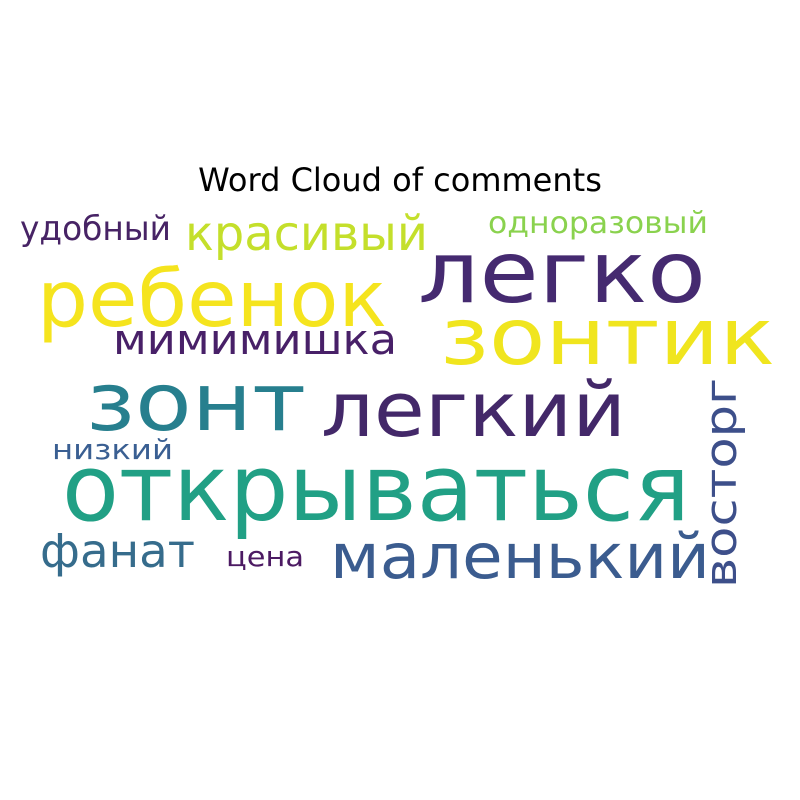  What do you see at coordinates (196, 402) in the screenshot?
I see `word-6: зонт` at bounding box center [196, 402].